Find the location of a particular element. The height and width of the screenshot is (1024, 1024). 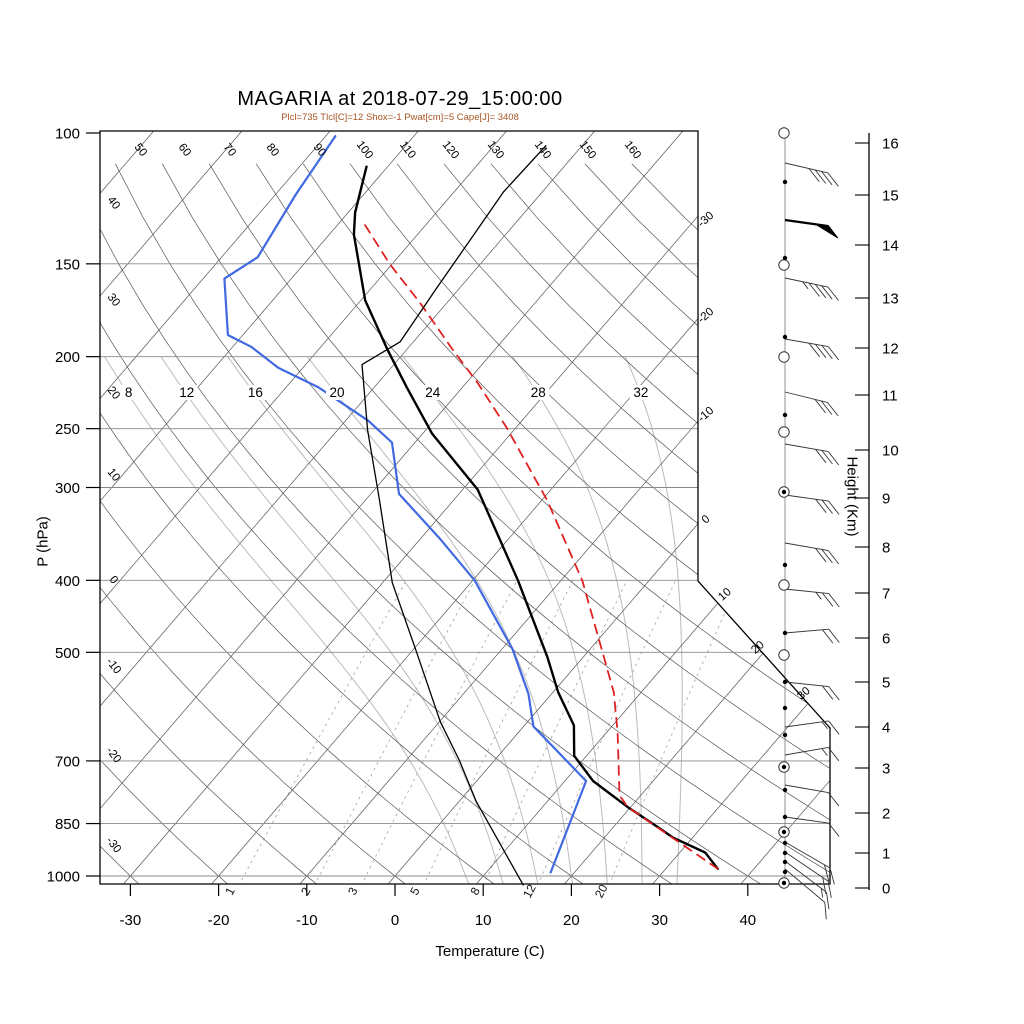

isotherm-label-right: -20 is located at coordinates (706, 316).